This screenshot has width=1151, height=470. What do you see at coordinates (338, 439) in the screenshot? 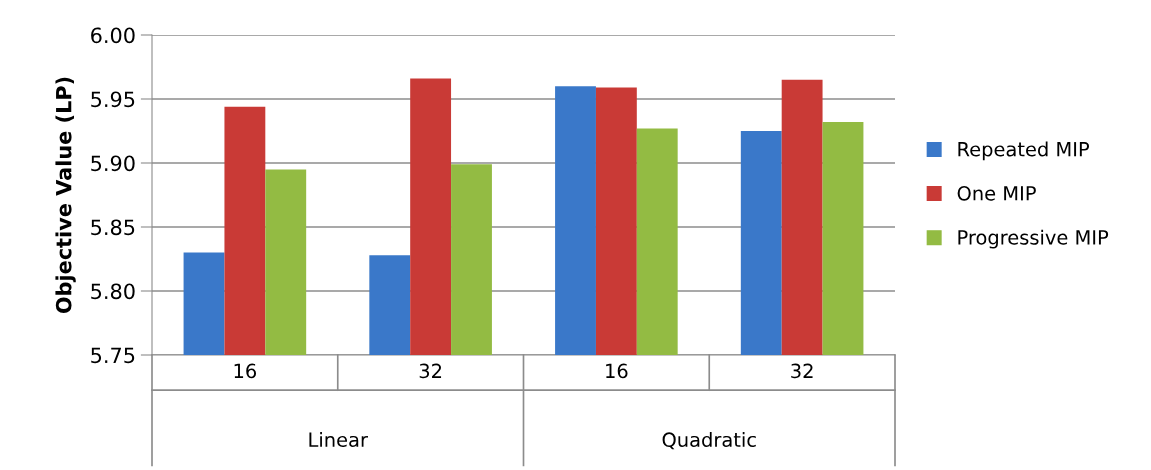
I see `text: Linear` at bounding box center [338, 439].